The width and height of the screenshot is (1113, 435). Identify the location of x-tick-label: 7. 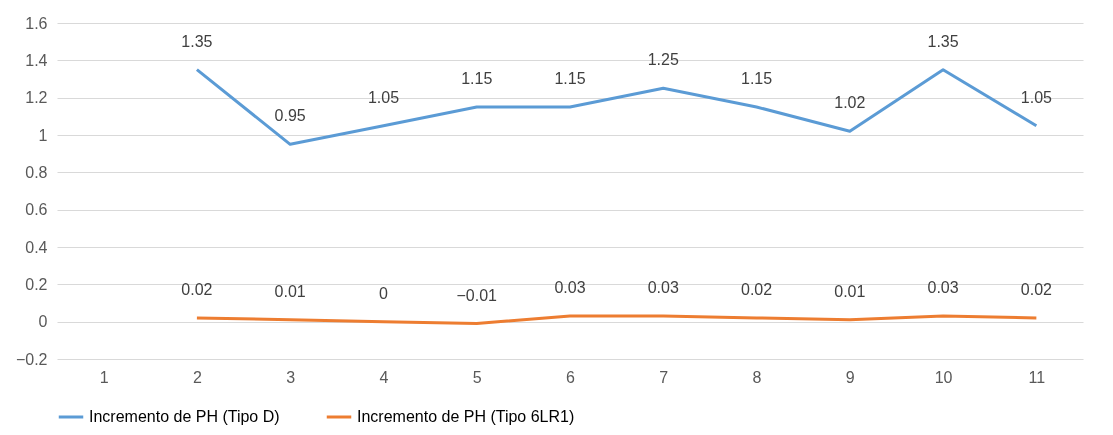
(664, 377).